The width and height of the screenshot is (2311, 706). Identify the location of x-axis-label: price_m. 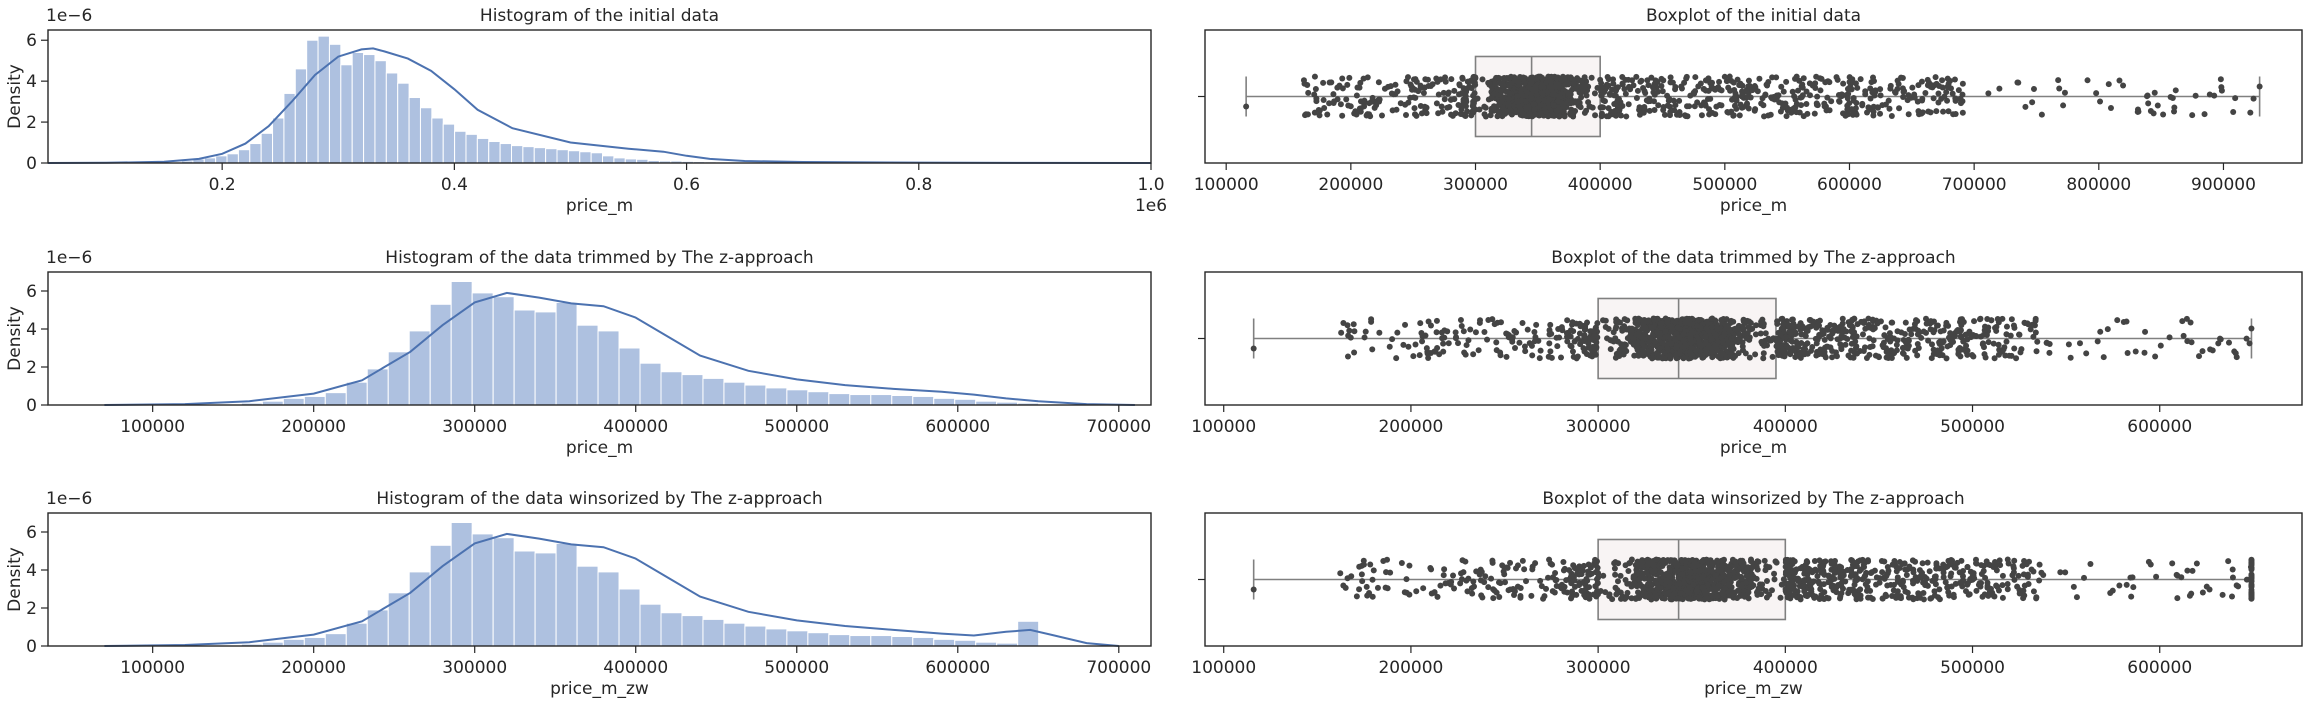
(599, 448).